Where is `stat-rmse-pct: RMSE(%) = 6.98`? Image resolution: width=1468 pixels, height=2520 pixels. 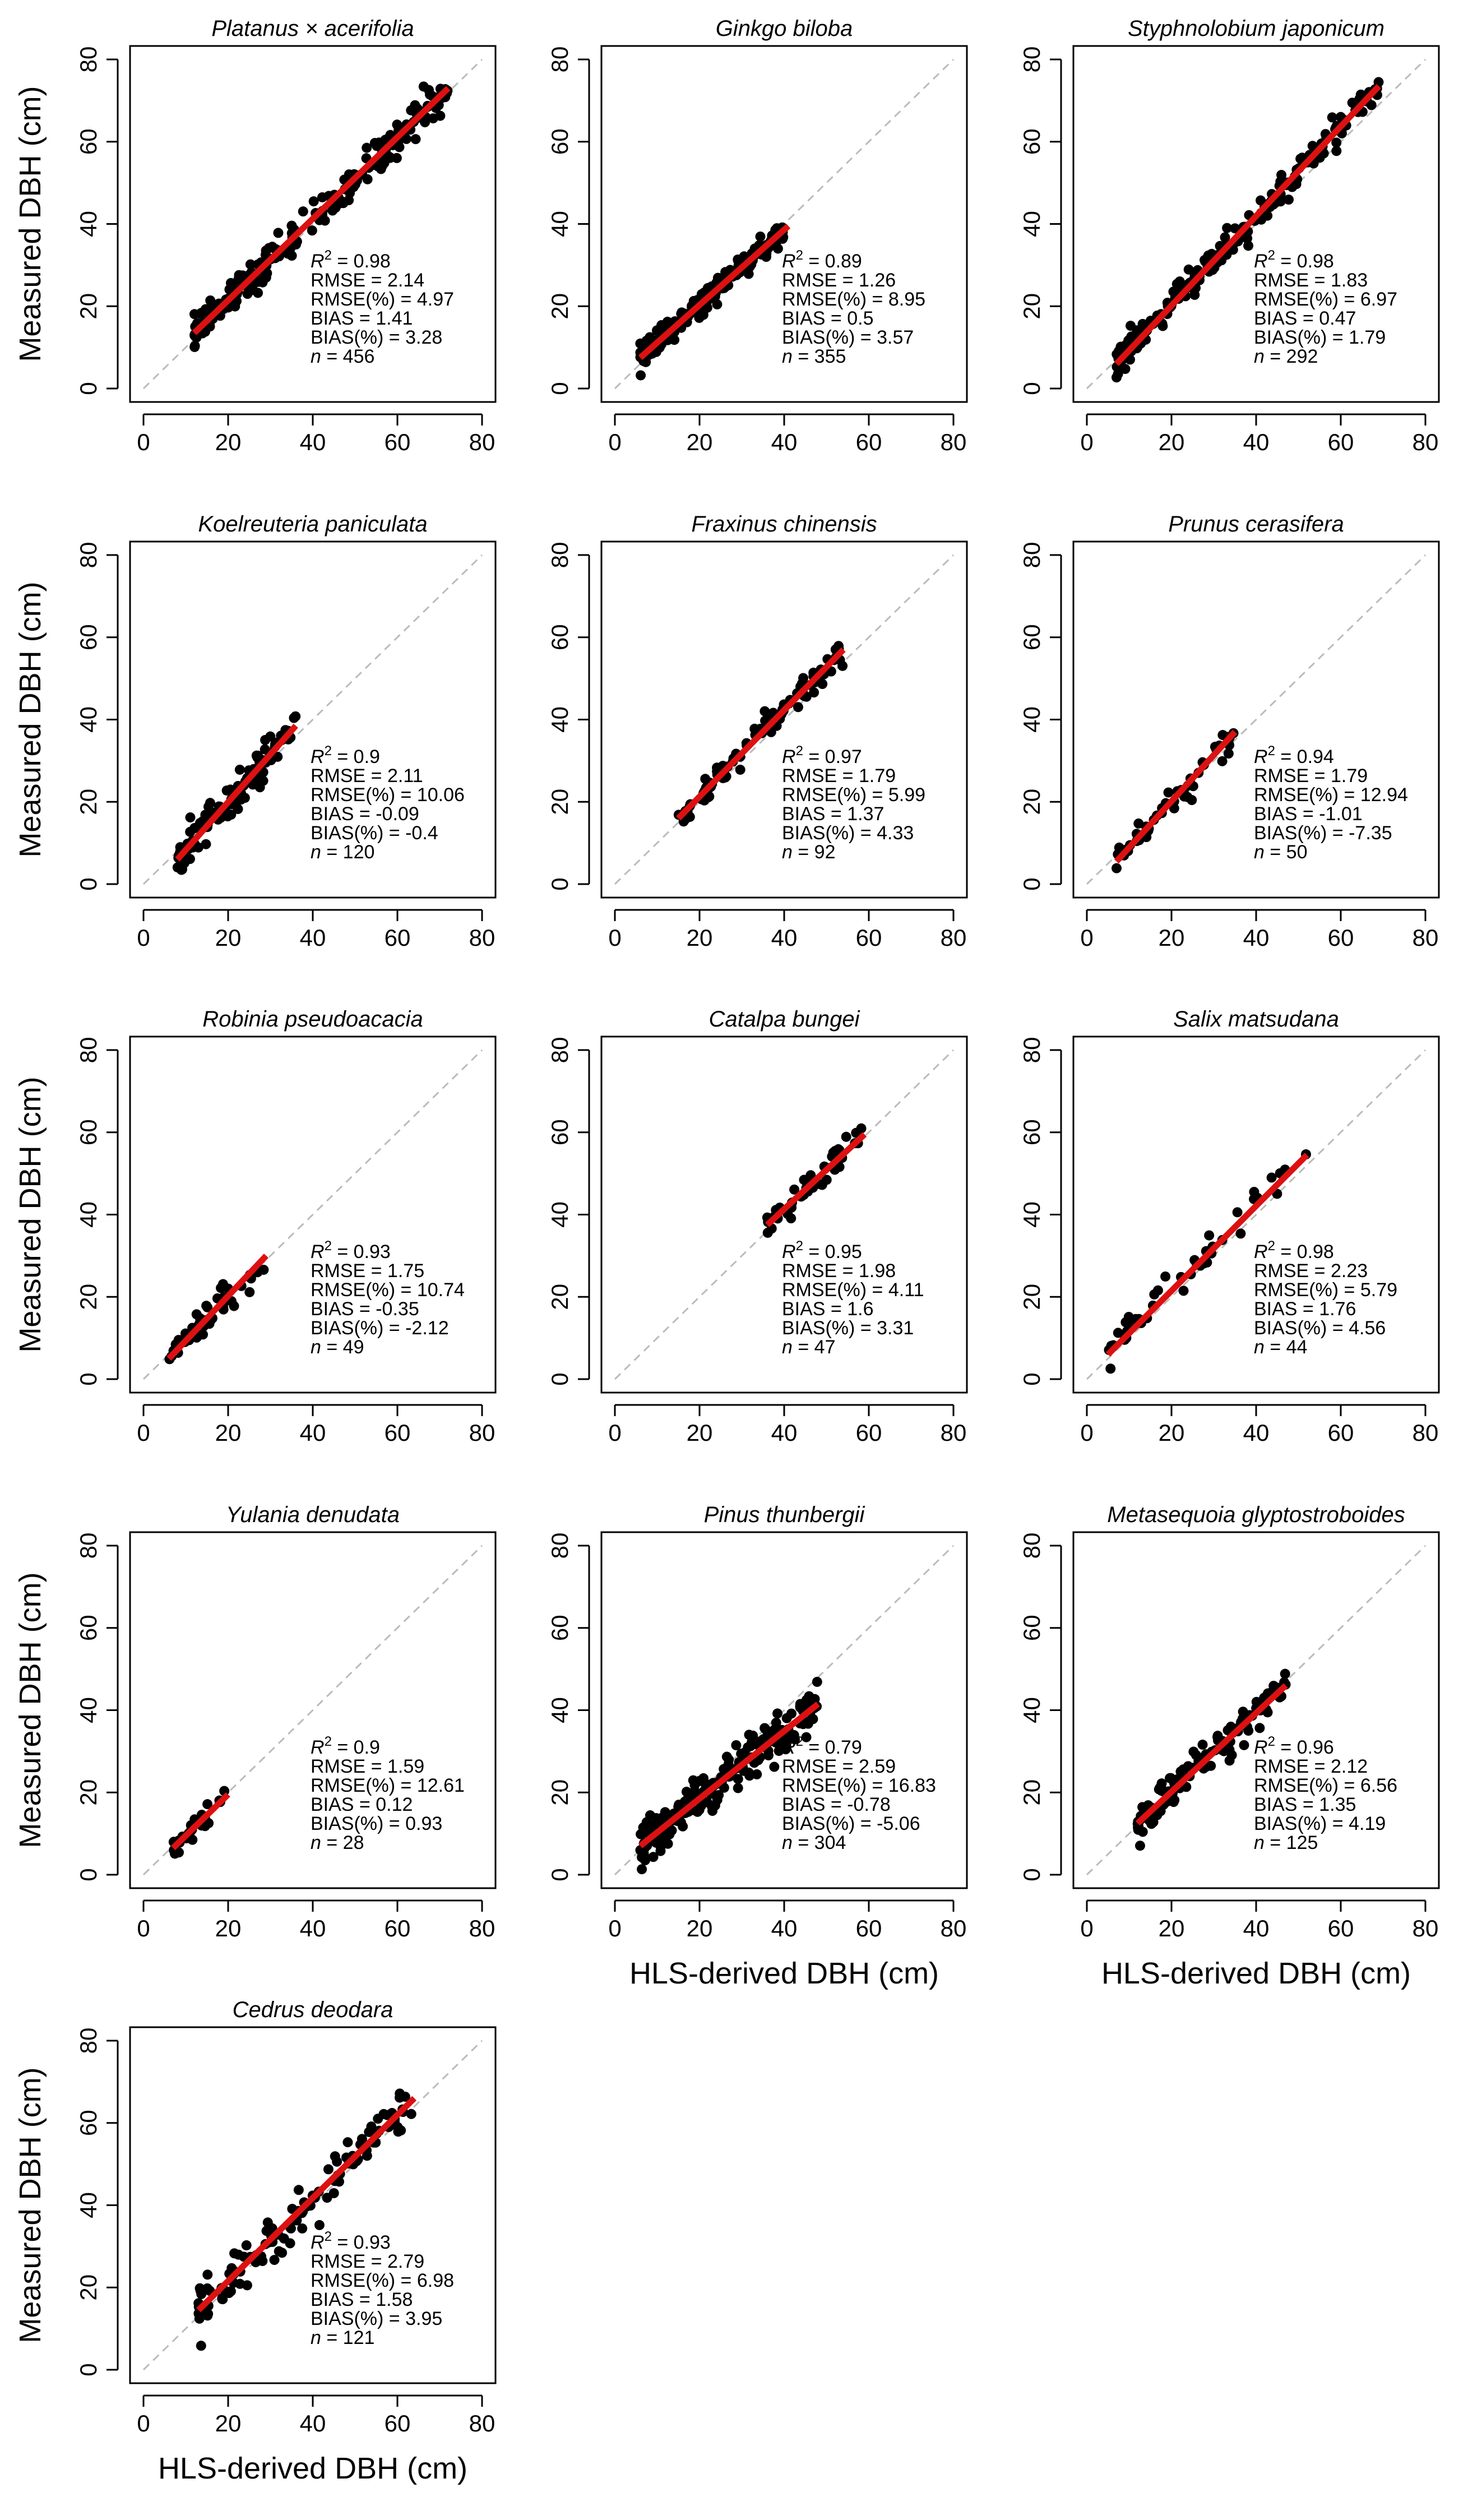
stat-rmse-pct: RMSE(%) = 6.98 is located at coordinates (382, 2281).